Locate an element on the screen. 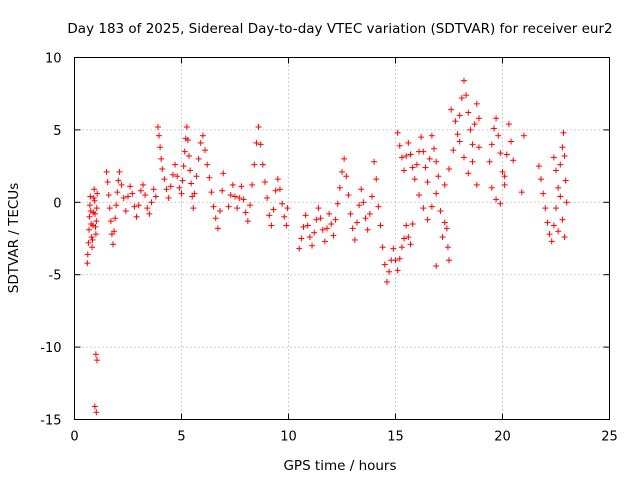 The height and width of the screenshot is (480, 640). x-tick-label: 0 is located at coordinates (74, 437).